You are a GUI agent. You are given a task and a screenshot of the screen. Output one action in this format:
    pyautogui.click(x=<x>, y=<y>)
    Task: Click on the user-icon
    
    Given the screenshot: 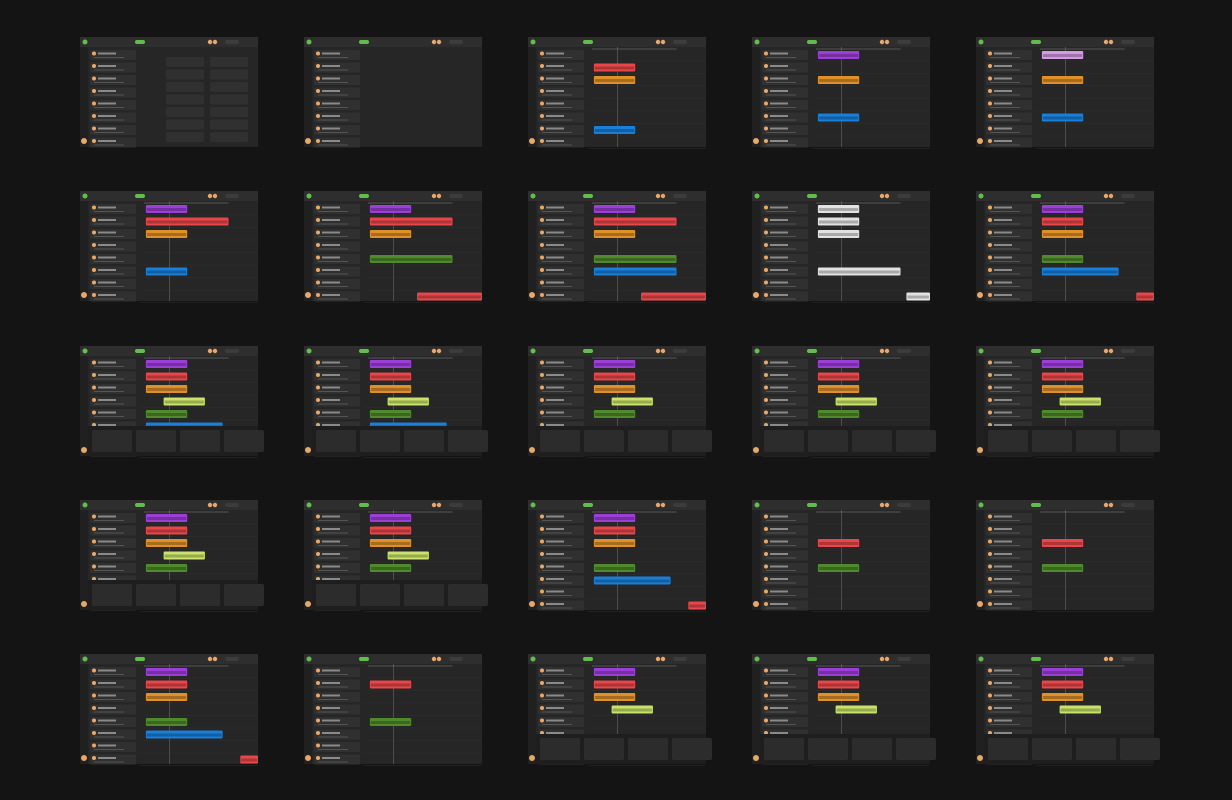 What is the action you would take?
    pyautogui.click(x=980, y=604)
    